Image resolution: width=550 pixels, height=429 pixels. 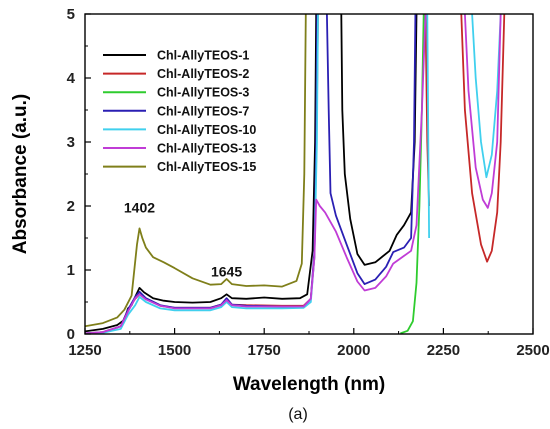 What do you see at coordinates (264, 350) in the screenshot?
I see `x-tick-label-1750: 1750` at bounding box center [264, 350].